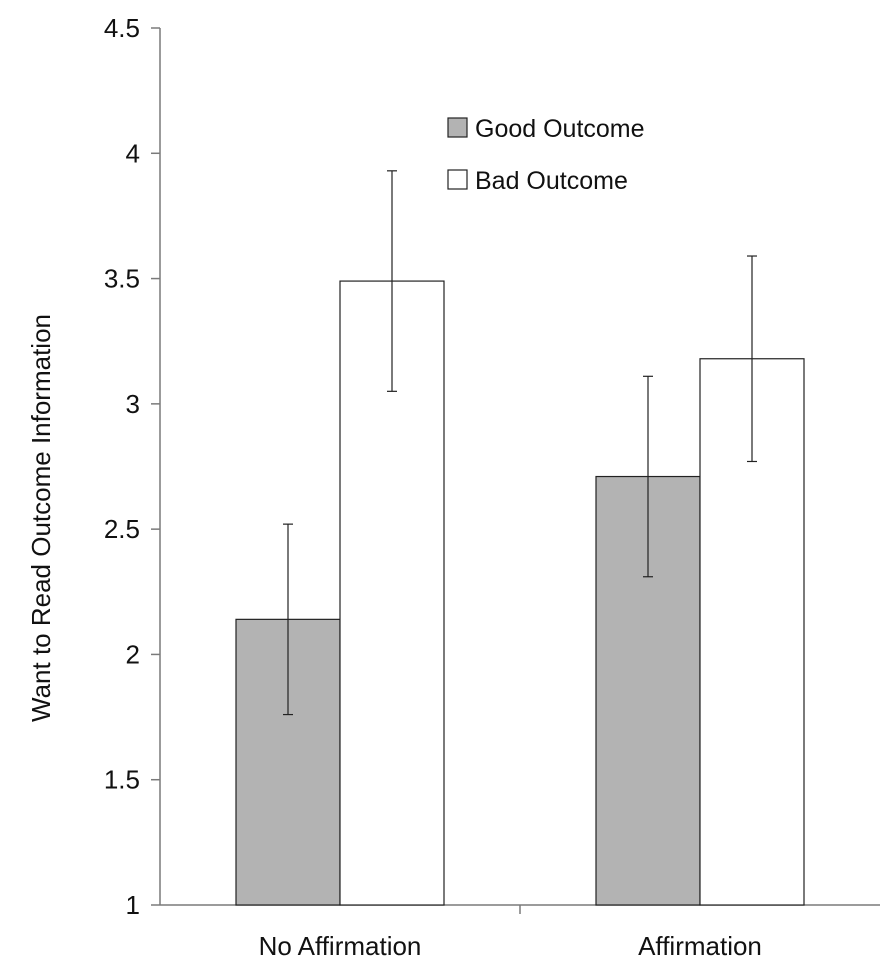 The image size is (880, 961). Describe the element at coordinates (122, 28) in the screenshot. I see `y-tick-label: 4.5` at that location.